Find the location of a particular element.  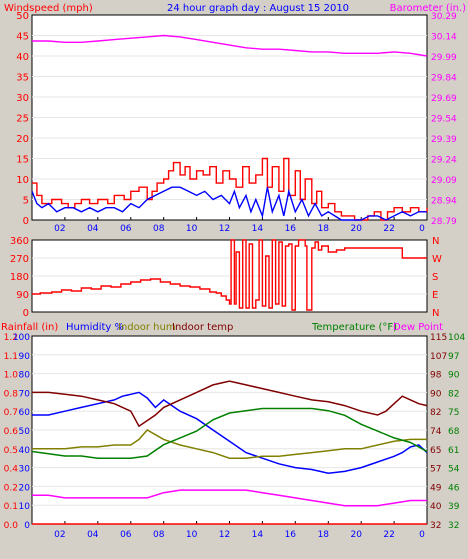

humidity-tick-label: 40 is located at coordinates (25, 451).